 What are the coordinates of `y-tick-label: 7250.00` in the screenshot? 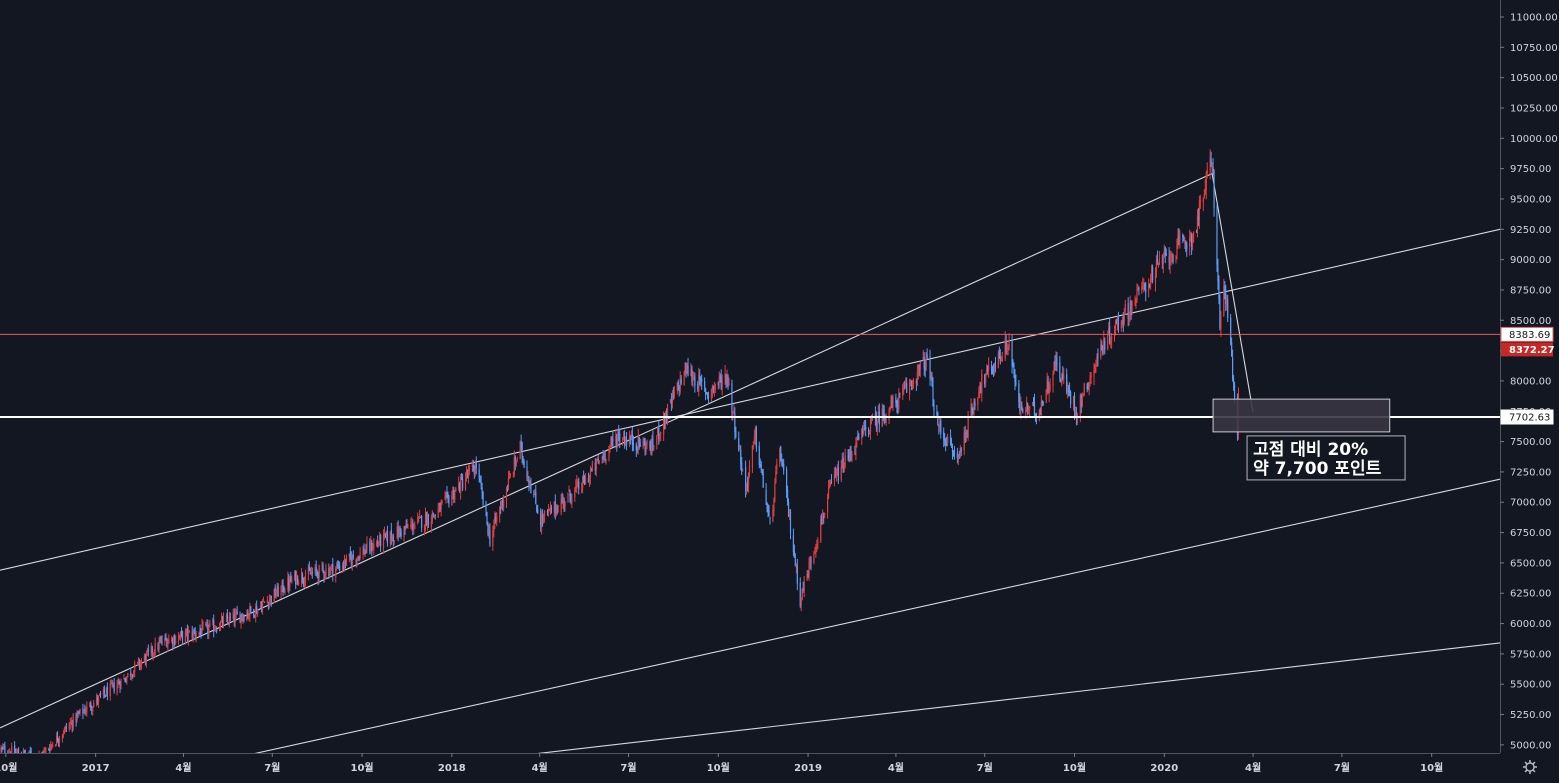 It's located at (1530, 472).